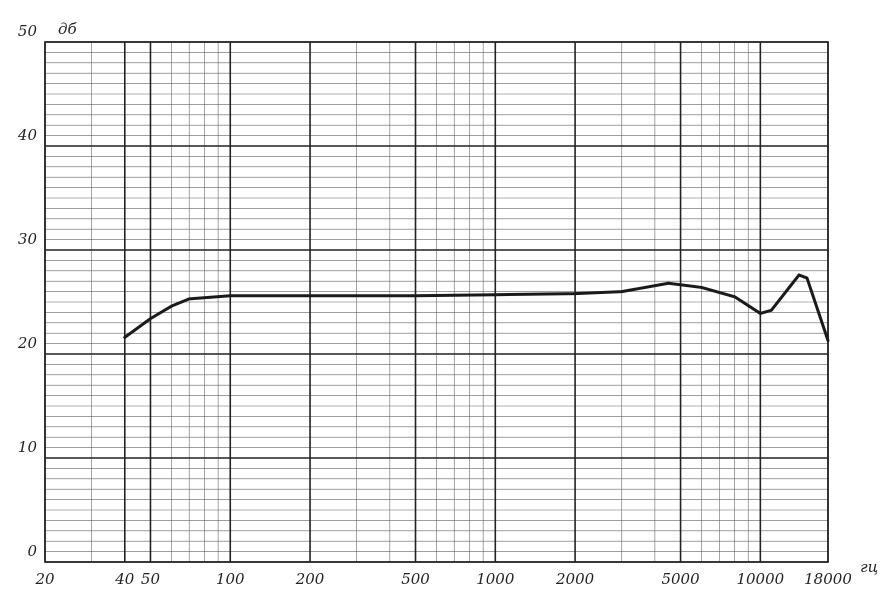 The image size is (896, 613). Describe the element at coordinates (495, 579) in the screenshot. I see `x-tick-label: 1000` at that location.